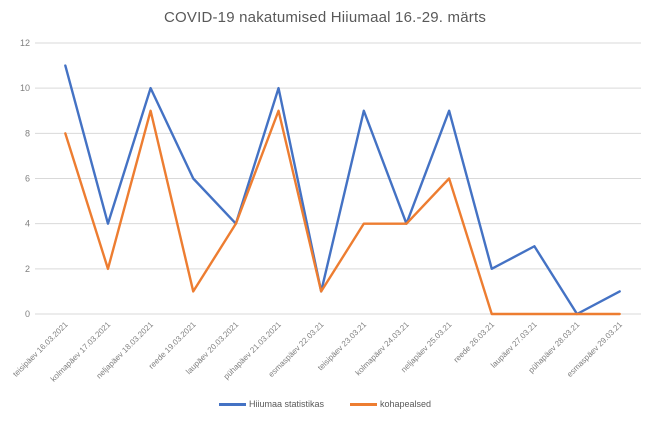 The image size is (650, 421). I want to click on y-axis-tick-label: 2, so click(27, 269).